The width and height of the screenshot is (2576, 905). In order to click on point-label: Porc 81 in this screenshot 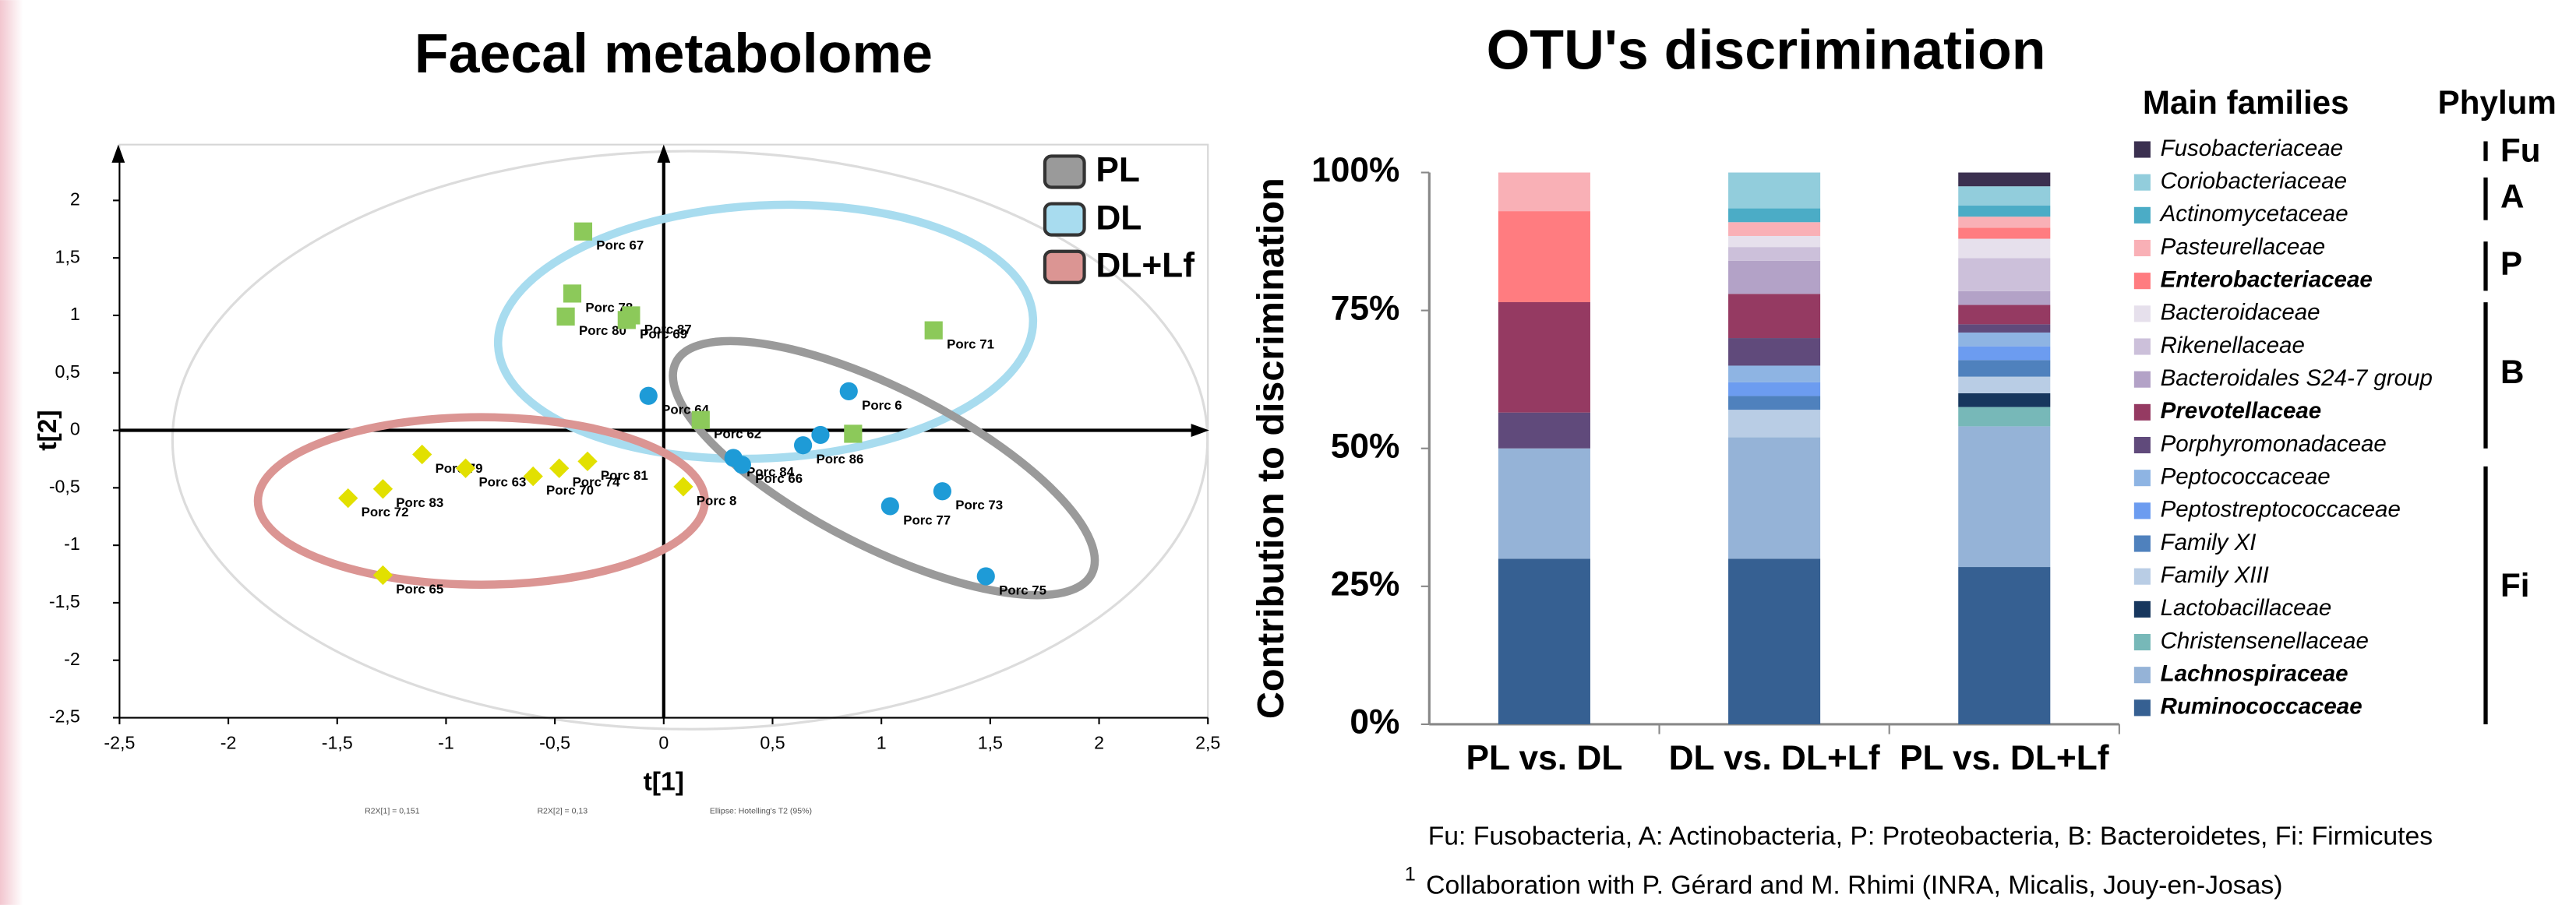, I will do `click(624, 475)`.